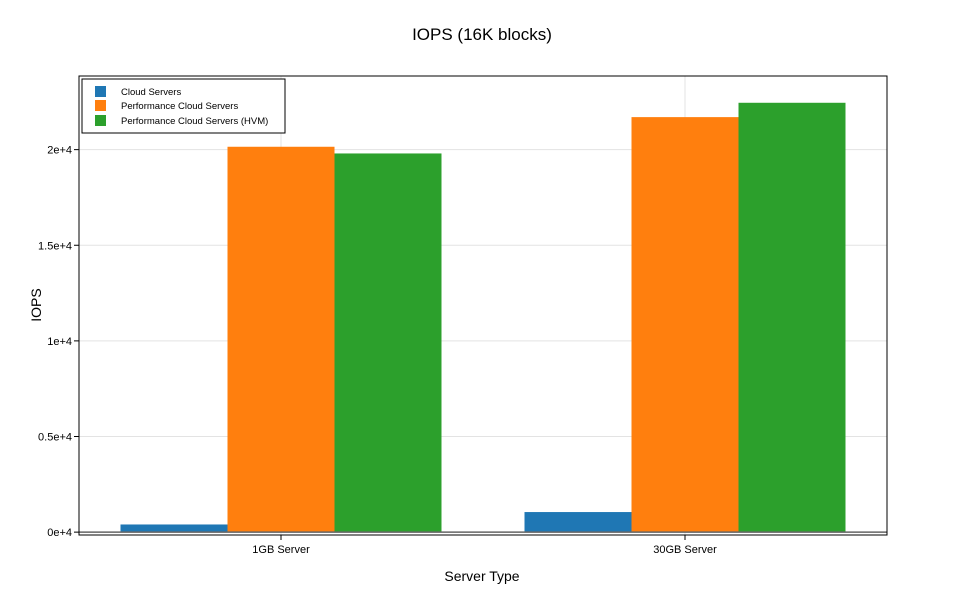 The width and height of the screenshot is (964, 612). I want to click on legend-label-performance-cloud-servers-hvm: Performance Cloud Servers (HVM), so click(194, 121).